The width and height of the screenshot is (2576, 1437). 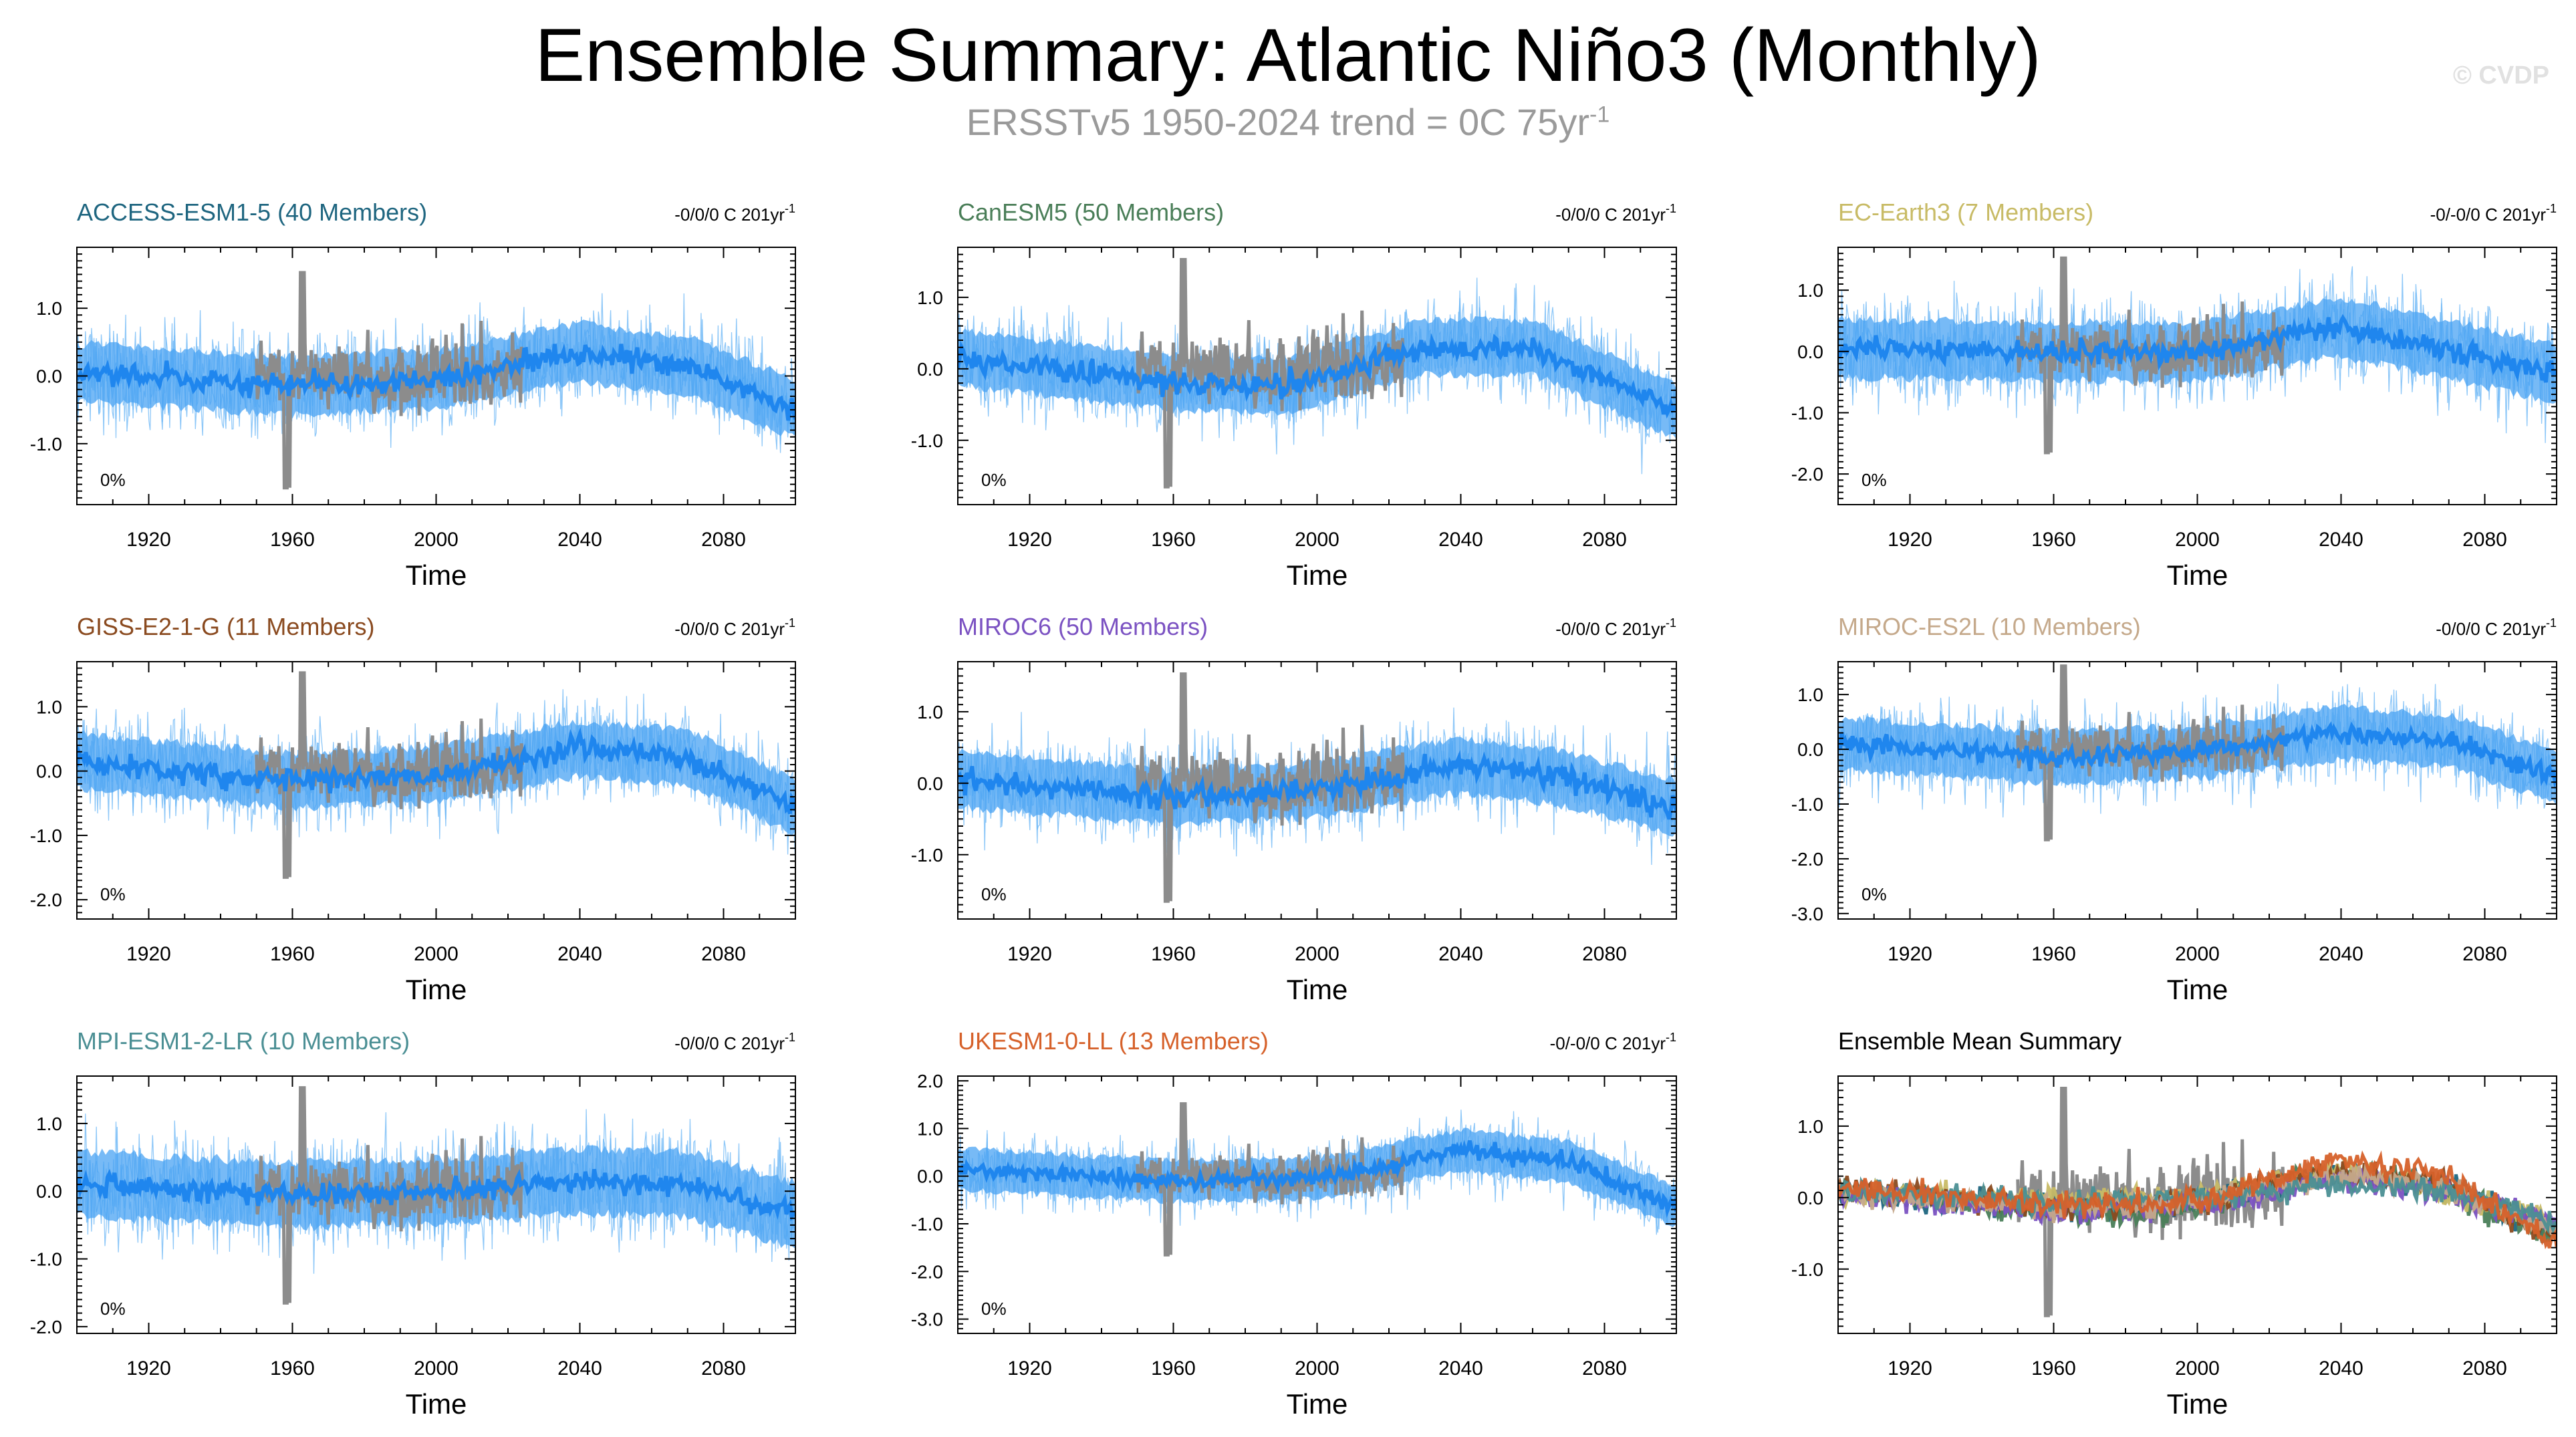 What do you see at coordinates (2500, 75) in the screenshot?
I see `watermark: © CVDP` at bounding box center [2500, 75].